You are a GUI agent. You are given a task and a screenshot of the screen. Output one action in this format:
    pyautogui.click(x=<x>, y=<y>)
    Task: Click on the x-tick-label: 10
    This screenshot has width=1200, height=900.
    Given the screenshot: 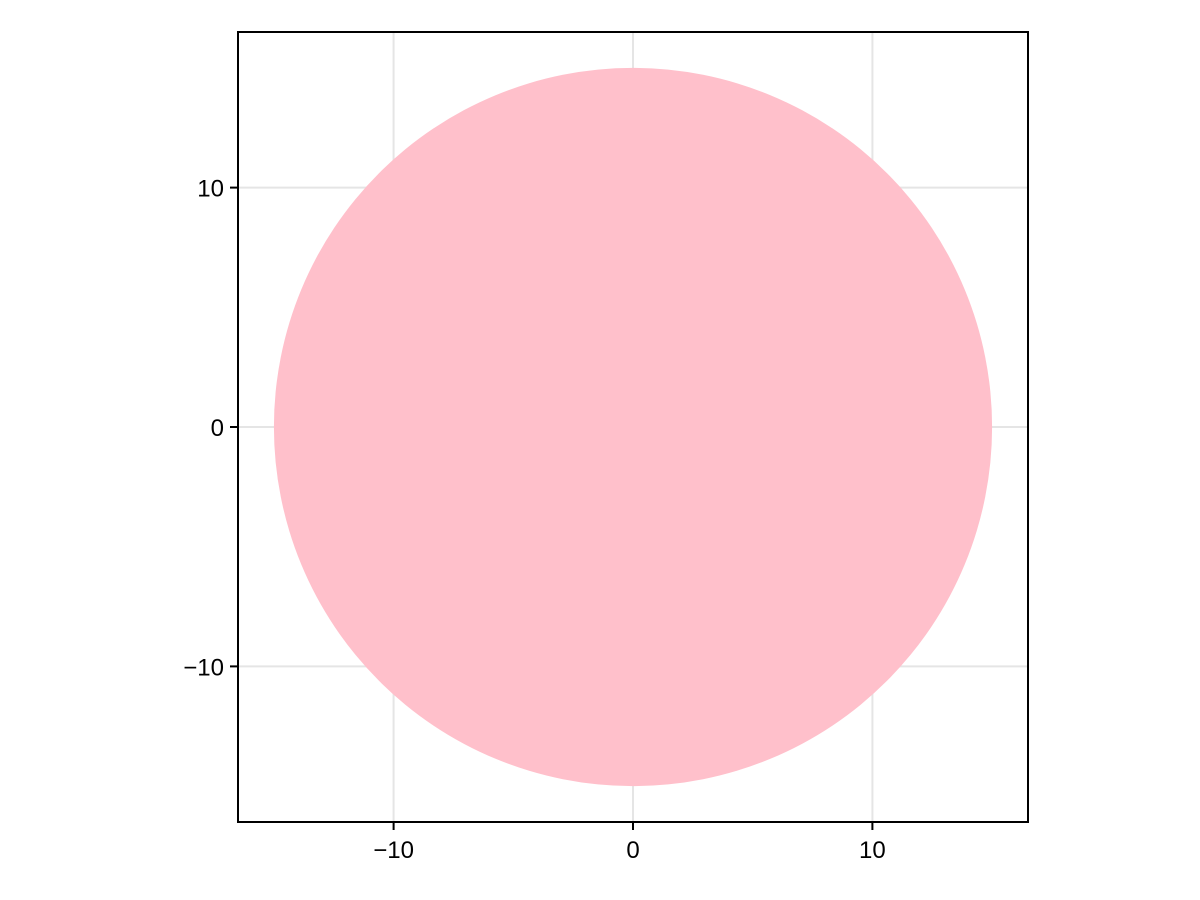 What is the action you would take?
    pyautogui.click(x=872, y=850)
    